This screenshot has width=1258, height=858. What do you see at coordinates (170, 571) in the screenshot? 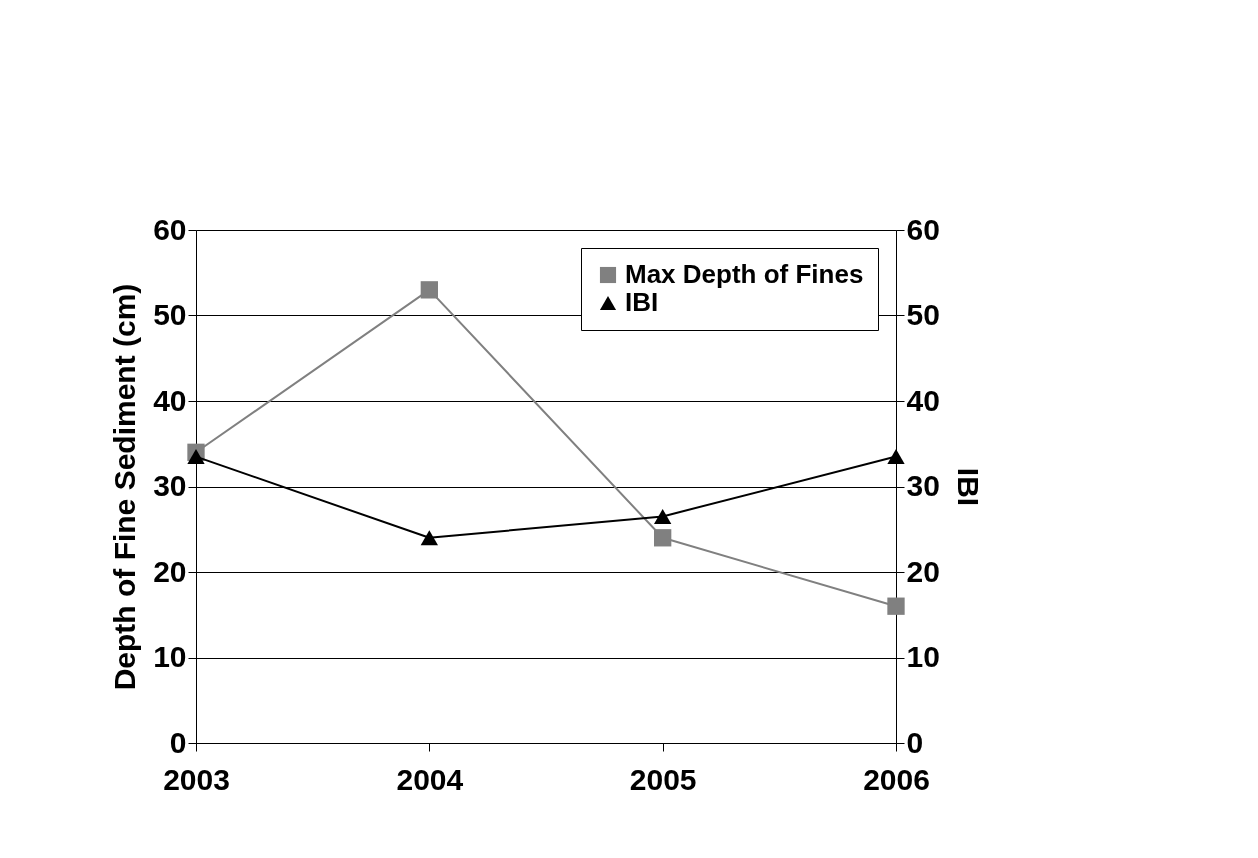
I see `y-tick-label: 20` at bounding box center [170, 571].